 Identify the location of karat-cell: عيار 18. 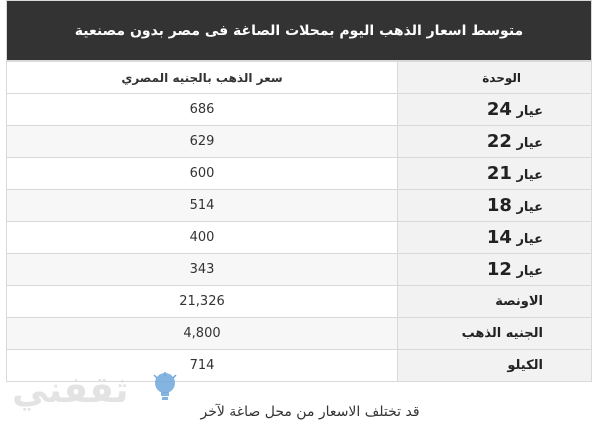
(494, 205).